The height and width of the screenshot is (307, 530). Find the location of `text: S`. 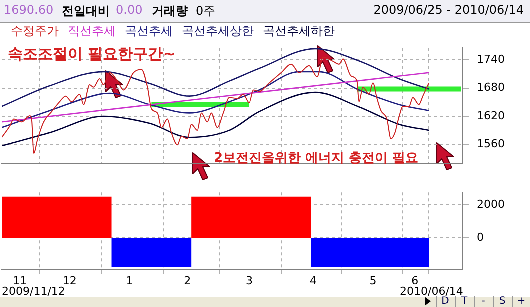

text: S is located at coordinates (502, 301).